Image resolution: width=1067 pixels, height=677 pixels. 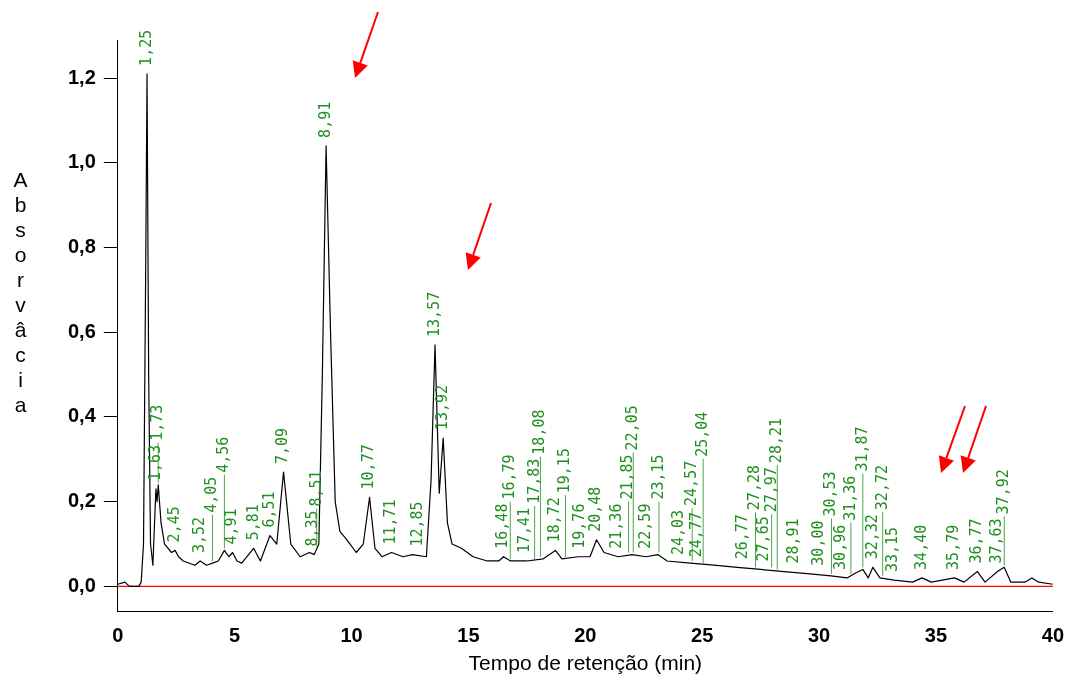 What do you see at coordinates (881, 488) in the screenshot?
I see `annotation: 32,72` at bounding box center [881, 488].